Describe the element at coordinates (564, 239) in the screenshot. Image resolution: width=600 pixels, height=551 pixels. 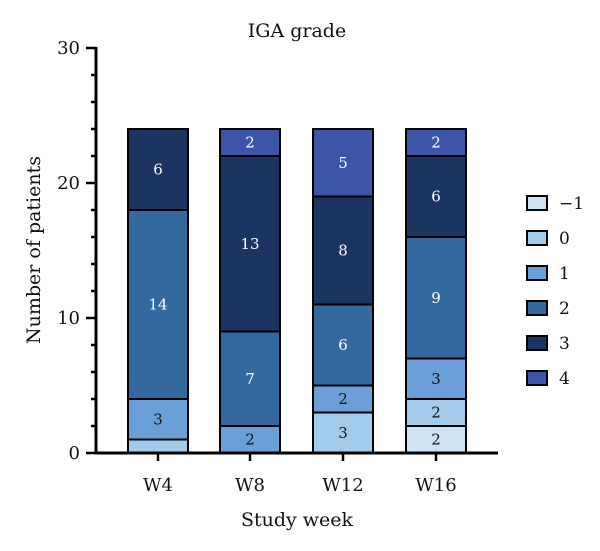
I see `legend-label-grade-0: 0` at that location.